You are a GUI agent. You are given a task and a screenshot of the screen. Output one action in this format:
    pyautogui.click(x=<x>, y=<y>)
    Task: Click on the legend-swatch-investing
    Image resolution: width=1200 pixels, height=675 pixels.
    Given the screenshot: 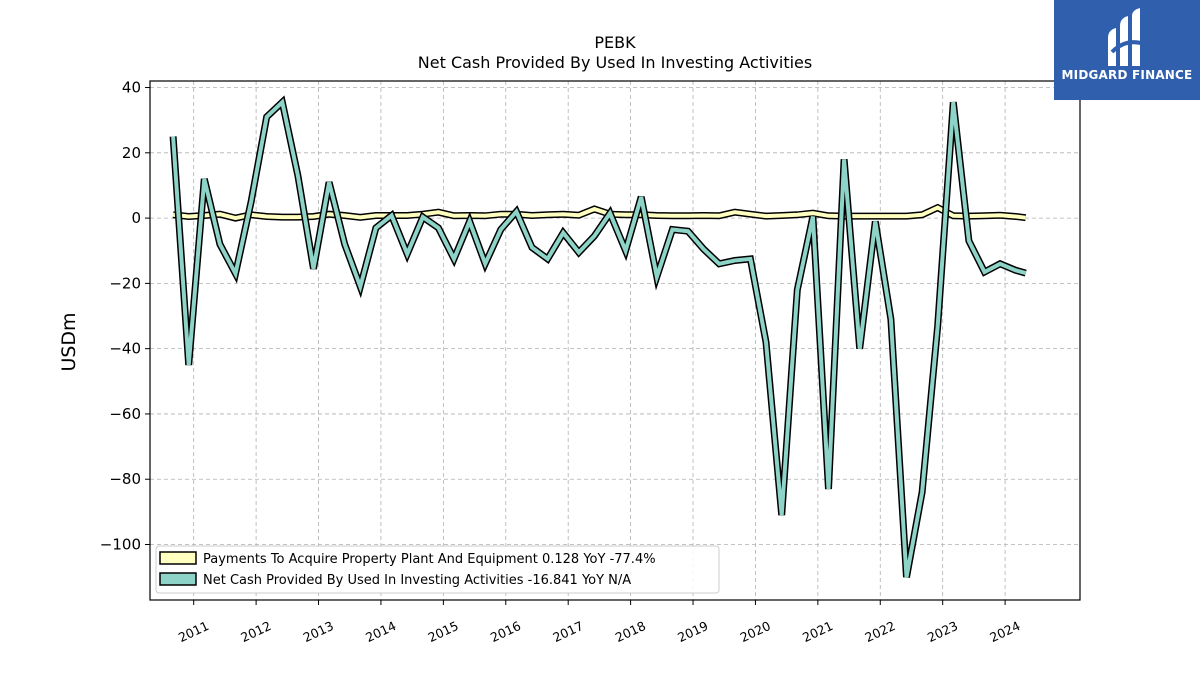 What is the action you would take?
    pyautogui.click(x=178, y=579)
    